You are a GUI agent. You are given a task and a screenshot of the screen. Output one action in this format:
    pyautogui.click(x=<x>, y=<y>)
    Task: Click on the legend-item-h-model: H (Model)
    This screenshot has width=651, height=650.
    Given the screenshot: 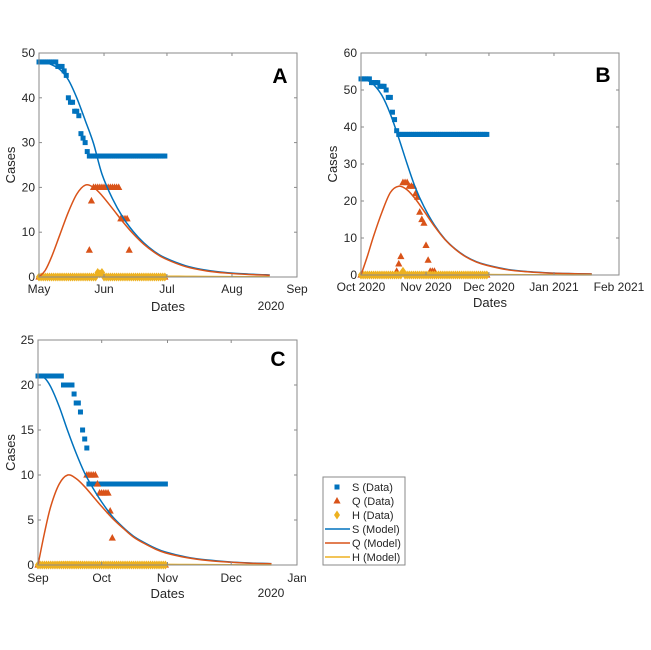 What is the action you would take?
    pyautogui.click(x=362, y=558)
    